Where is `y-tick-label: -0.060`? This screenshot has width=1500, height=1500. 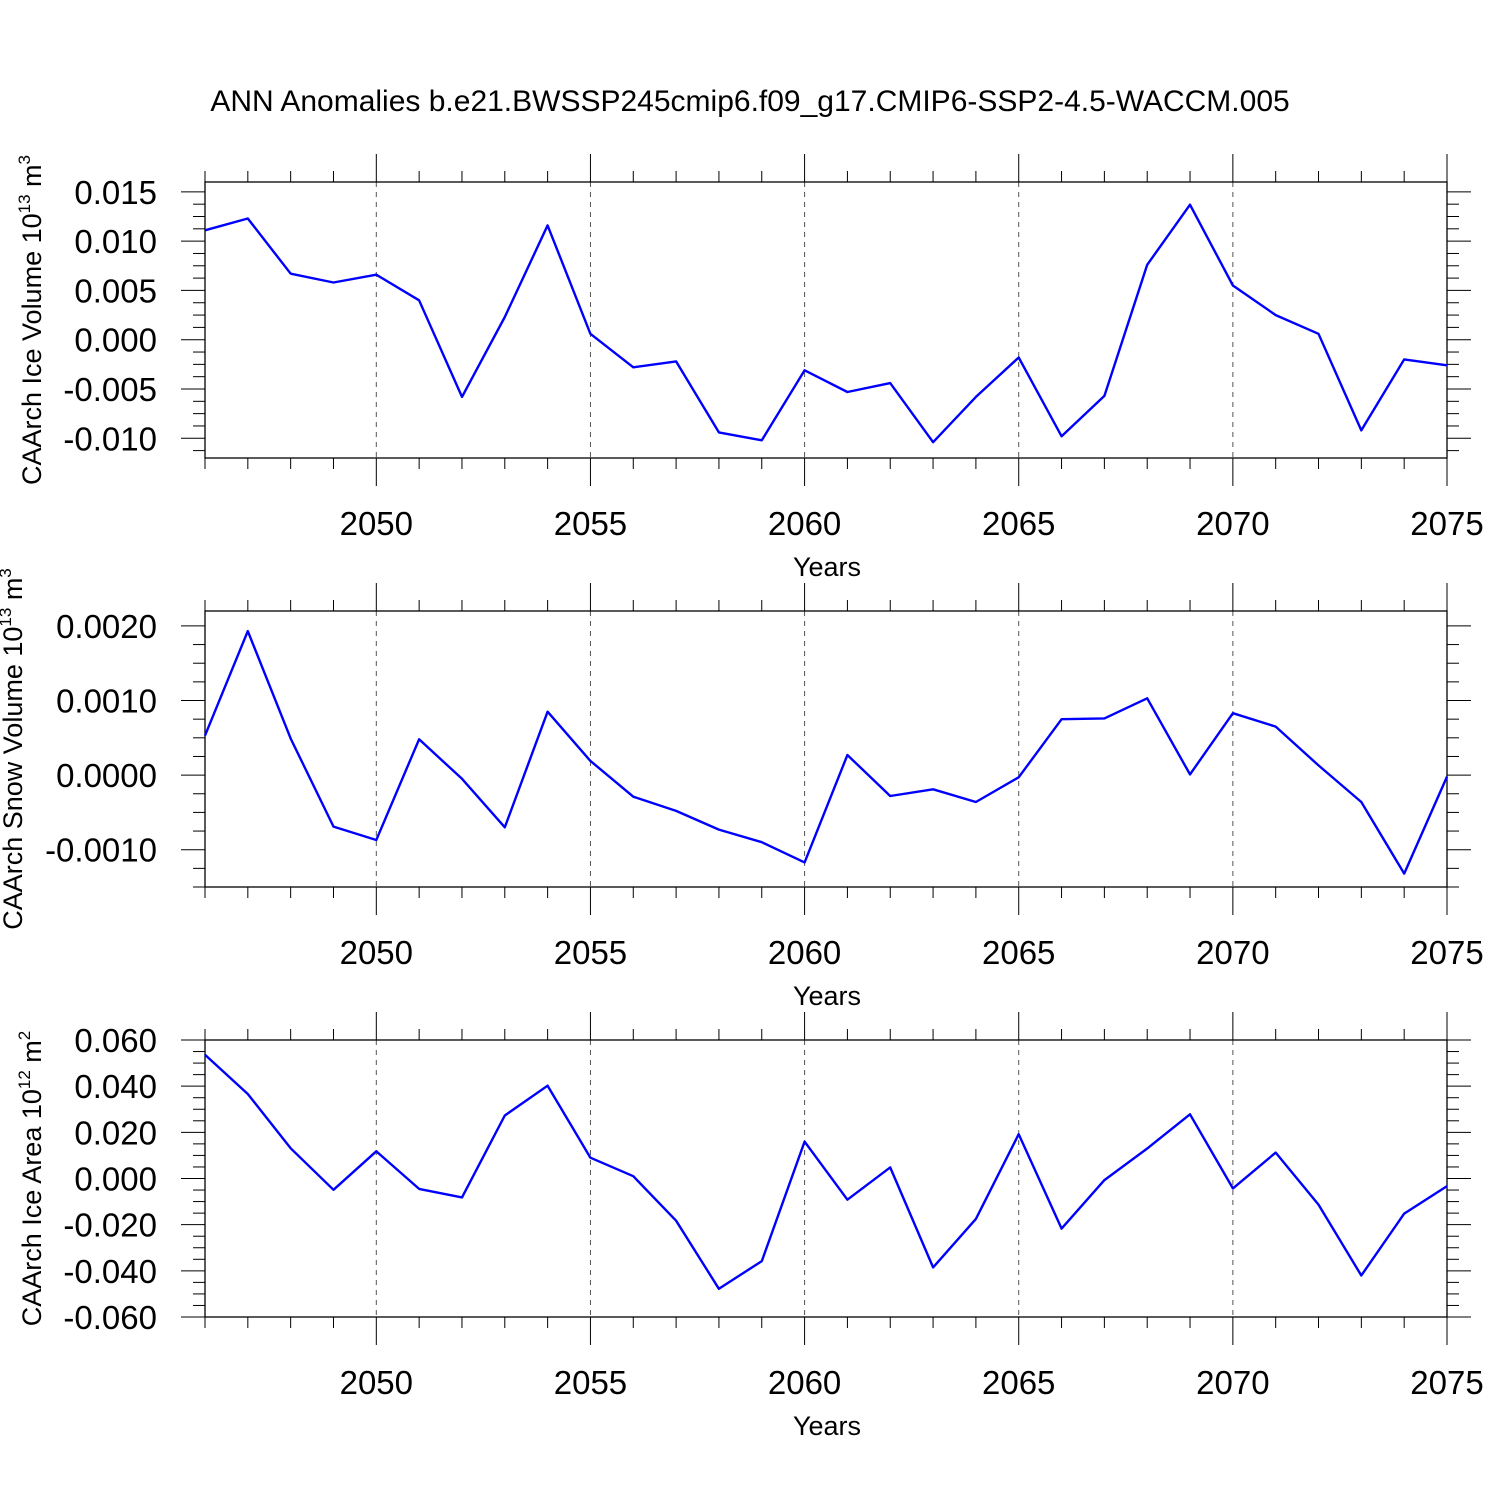
y-tick-label: -0.060 is located at coordinates (110, 1317).